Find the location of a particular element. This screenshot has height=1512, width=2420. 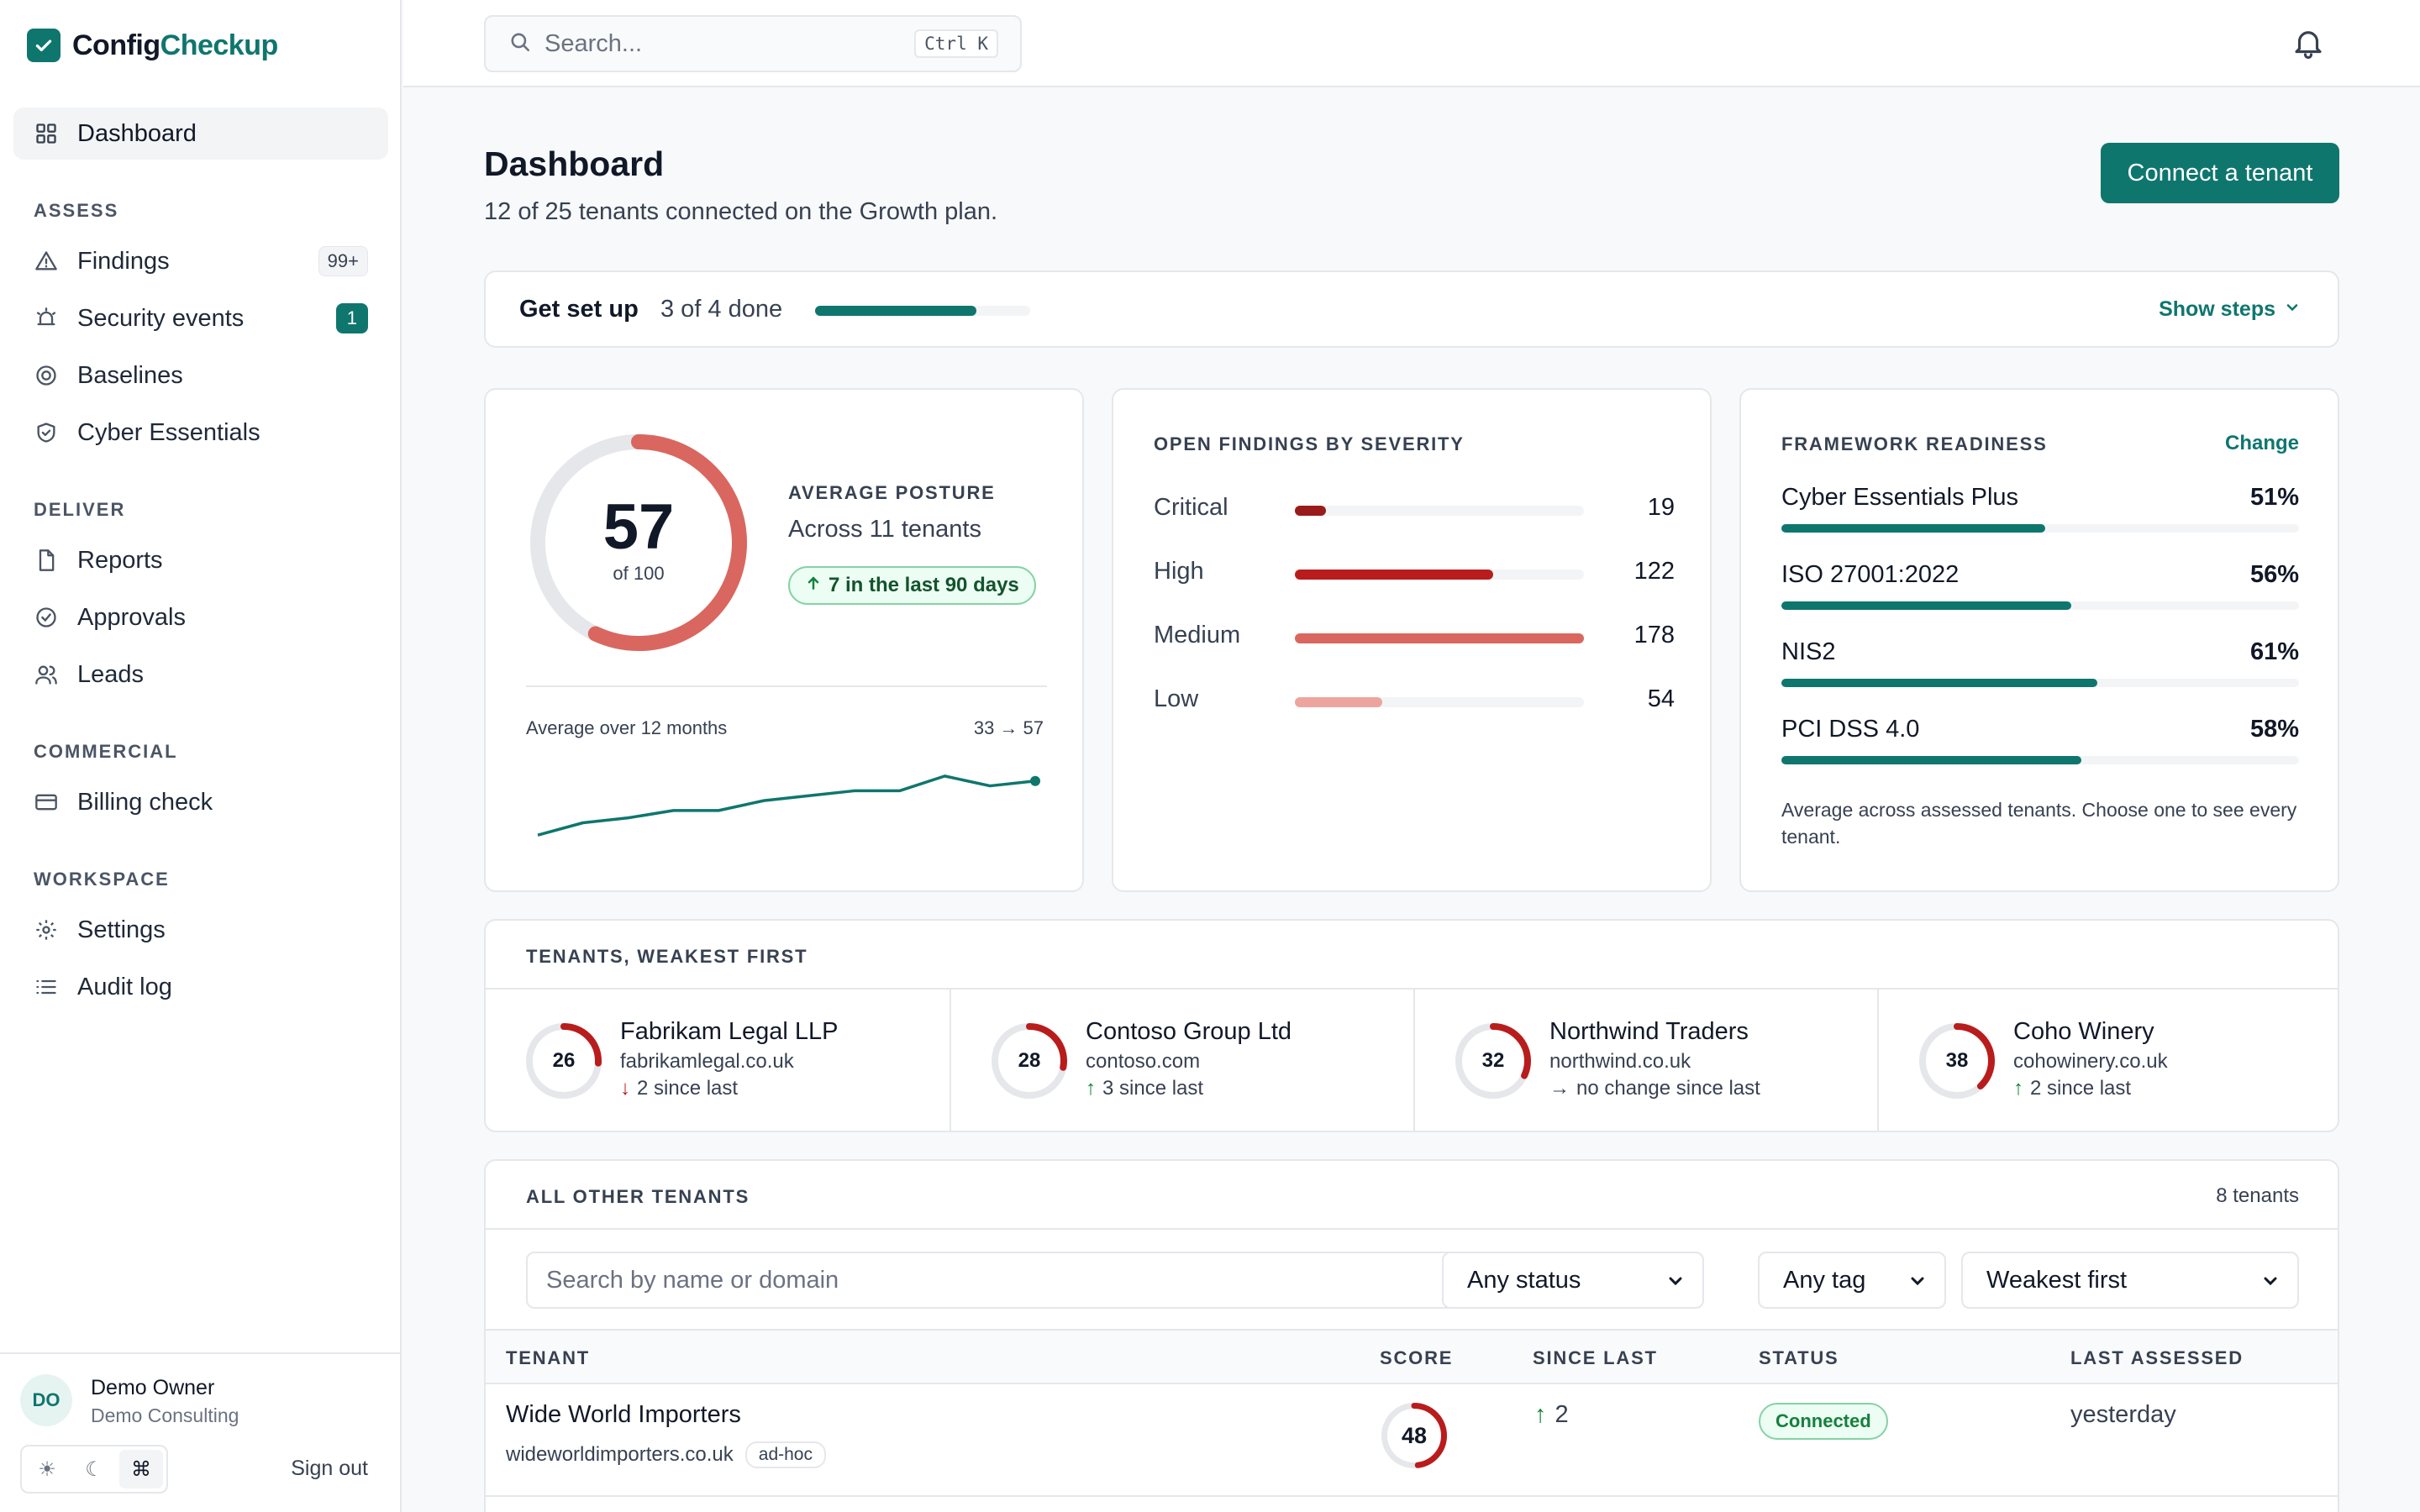

column-header-last-assessed: LAST ASSESSED is located at coordinates (2157, 1357).